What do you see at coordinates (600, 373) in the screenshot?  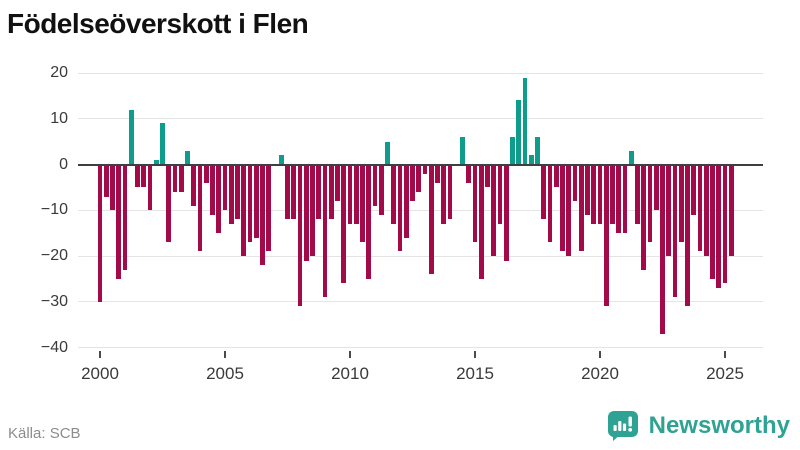 I see `x-axis-tick-label: 2020` at bounding box center [600, 373].